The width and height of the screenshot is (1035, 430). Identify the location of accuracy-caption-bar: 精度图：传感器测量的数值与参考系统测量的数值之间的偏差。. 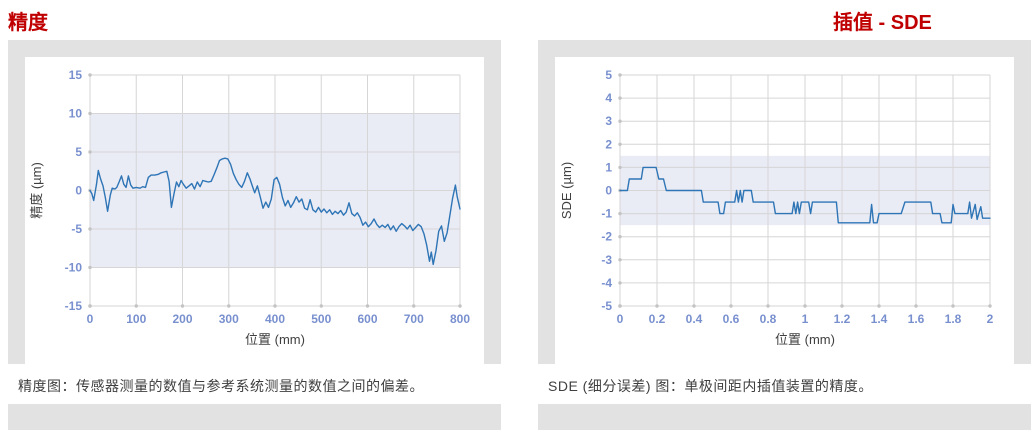
(254, 384).